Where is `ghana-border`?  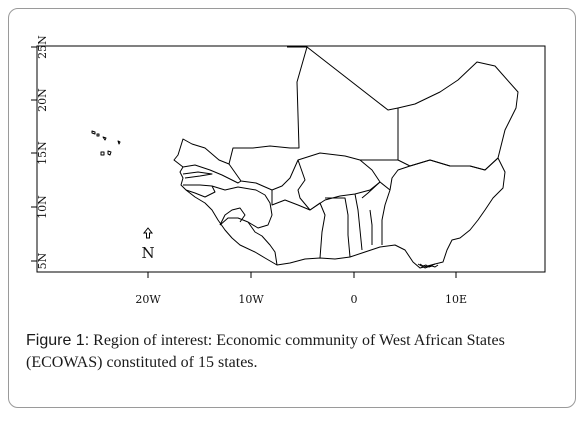 ghana-border is located at coordinates (338, 227).